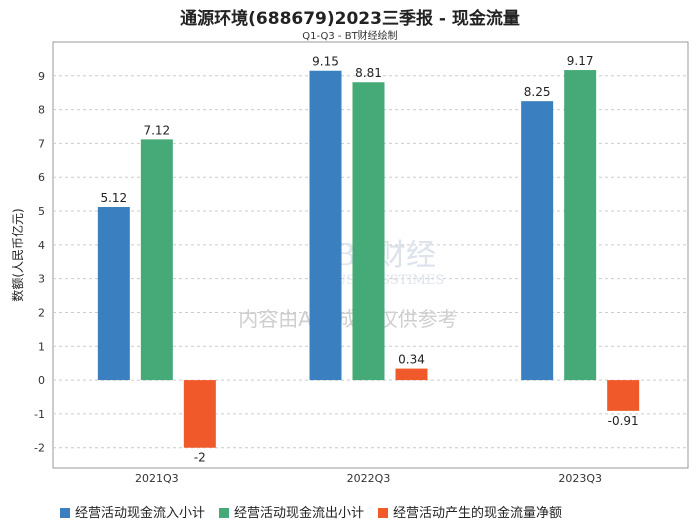 Image resolution: width=700 pixels, height=524 pixels. What do you see at coordinates (41, 110) in the screenshot?
I see `y-tick-label: 8` at bounding box center [41, 110].